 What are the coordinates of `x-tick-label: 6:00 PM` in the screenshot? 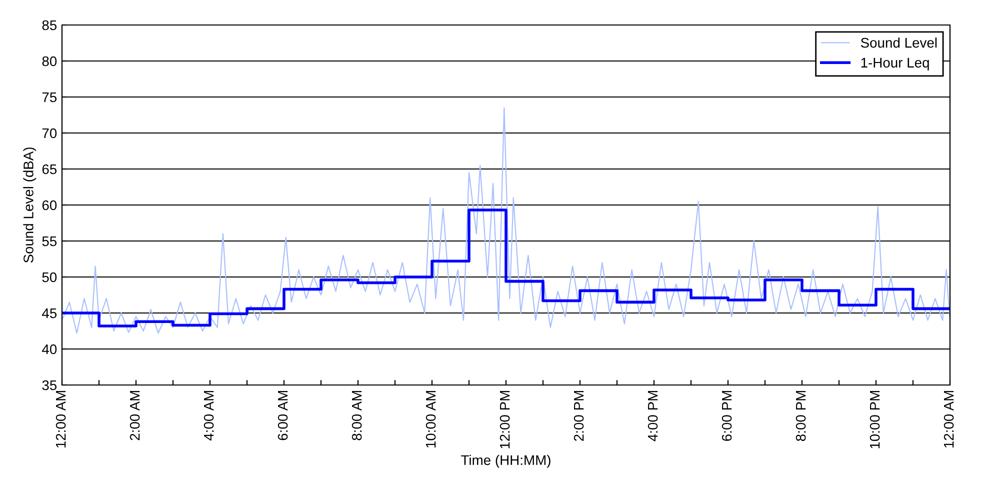 It's located at (727, 416).